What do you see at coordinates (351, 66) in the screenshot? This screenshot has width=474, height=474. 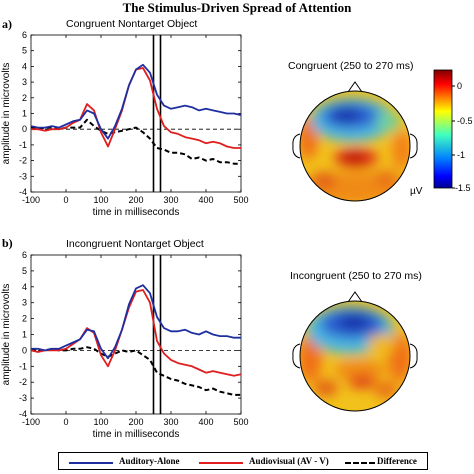 I see `topomap-congruent-title: Congruent (250 to 270 ms)` at bounding box center [351, 66].